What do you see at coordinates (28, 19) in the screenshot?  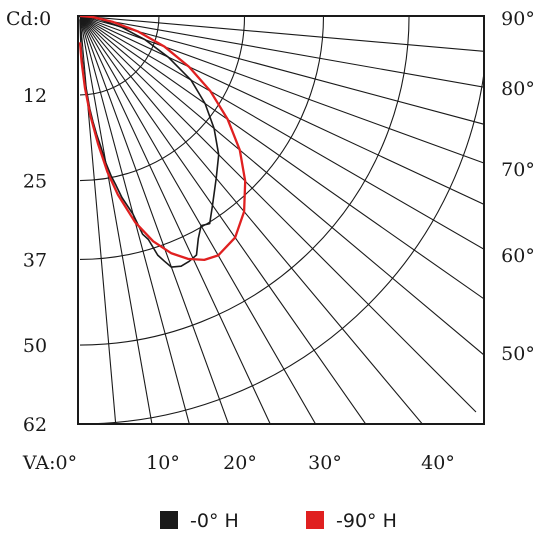 I see `origin-label: Cd:0` at bounding box center [28, 19].